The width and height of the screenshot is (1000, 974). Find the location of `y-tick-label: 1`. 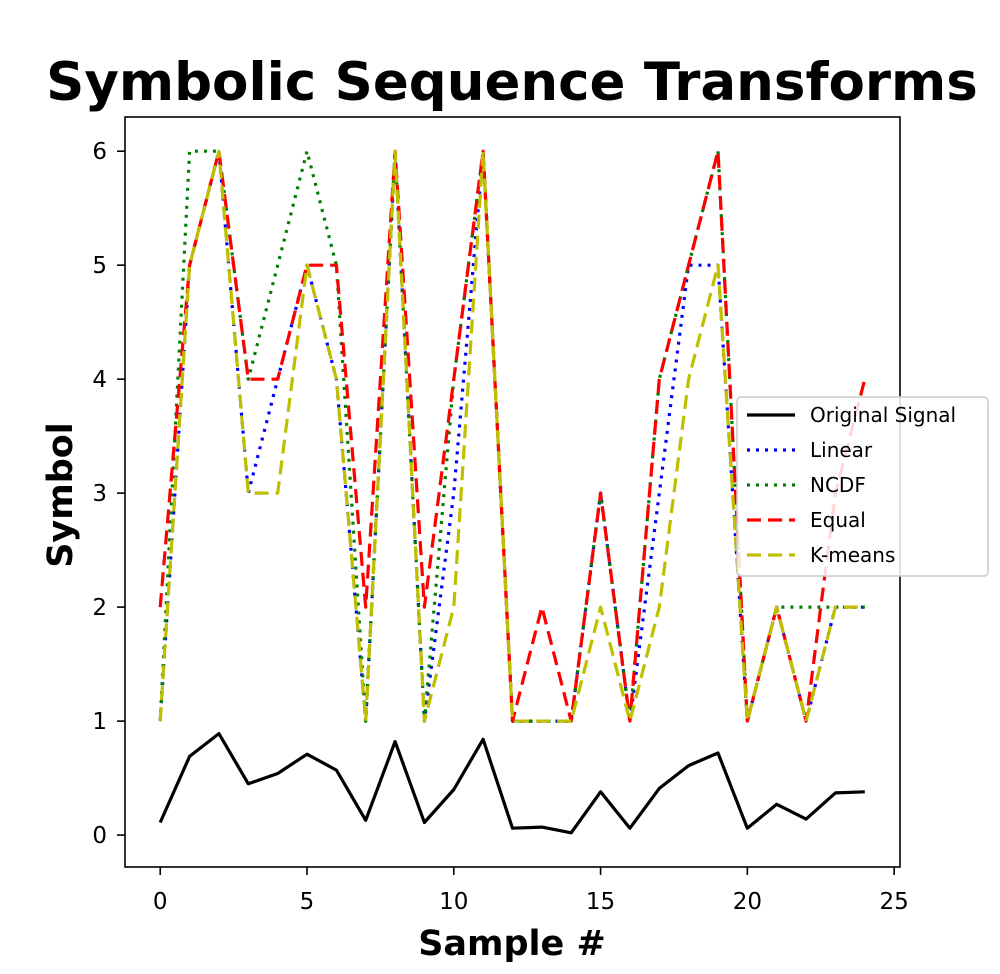

y-tick-label: 1 is located at coordinates (99, 722).